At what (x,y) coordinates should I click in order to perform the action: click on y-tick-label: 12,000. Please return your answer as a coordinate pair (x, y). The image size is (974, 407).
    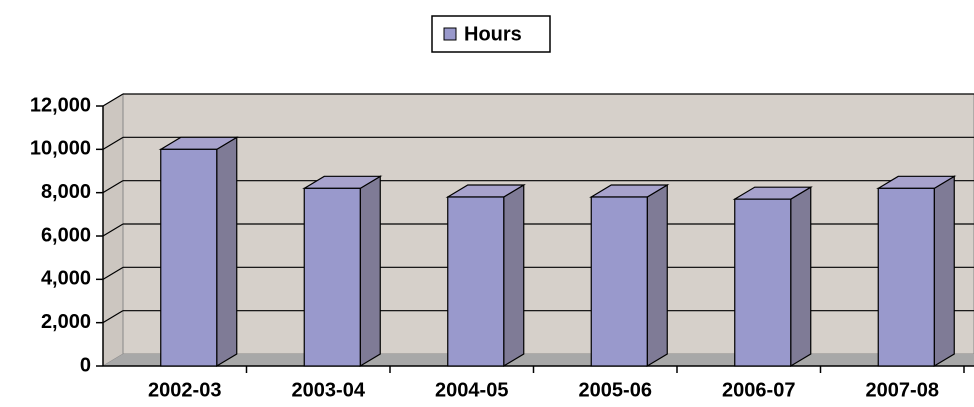
    Looking at the image, I should click on (60, 105).